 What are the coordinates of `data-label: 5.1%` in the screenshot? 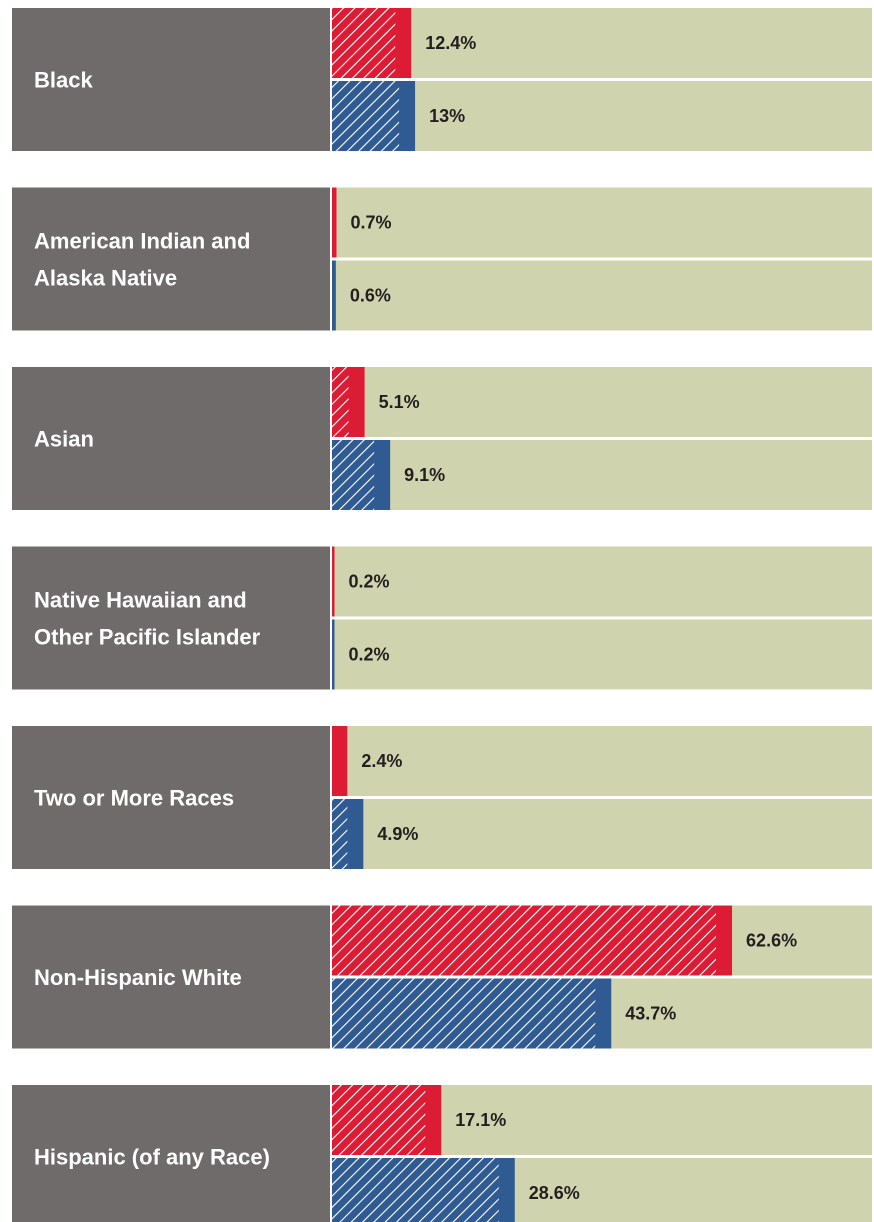 It's located at (399, 402).